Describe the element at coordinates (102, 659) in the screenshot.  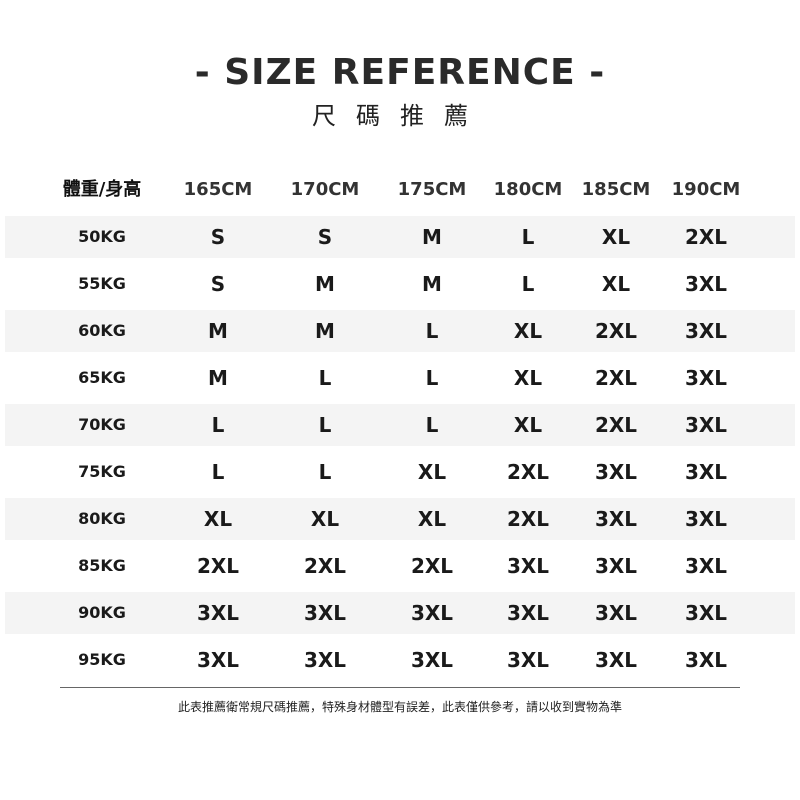
I see `weight-label: 95KG` at that location.